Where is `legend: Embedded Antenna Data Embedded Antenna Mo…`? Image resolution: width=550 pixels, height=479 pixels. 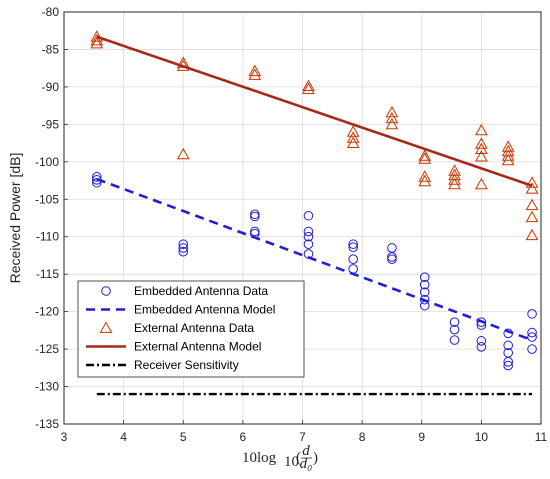 legend: Embedded Antenna Data Embedded Antenna Mo… is located at coordinates (191, 329).